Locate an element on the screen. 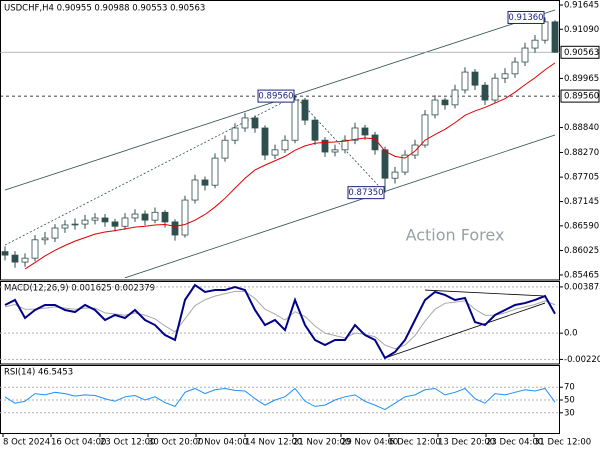 Image resolution: width=600 pixels, height=450 pixels. trendline is located at coordinates (340, 144).